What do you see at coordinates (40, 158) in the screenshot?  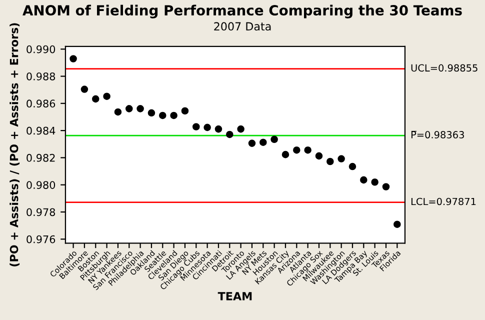 I see `y-tick-label: 0.982` at bounding box center [40, 158].